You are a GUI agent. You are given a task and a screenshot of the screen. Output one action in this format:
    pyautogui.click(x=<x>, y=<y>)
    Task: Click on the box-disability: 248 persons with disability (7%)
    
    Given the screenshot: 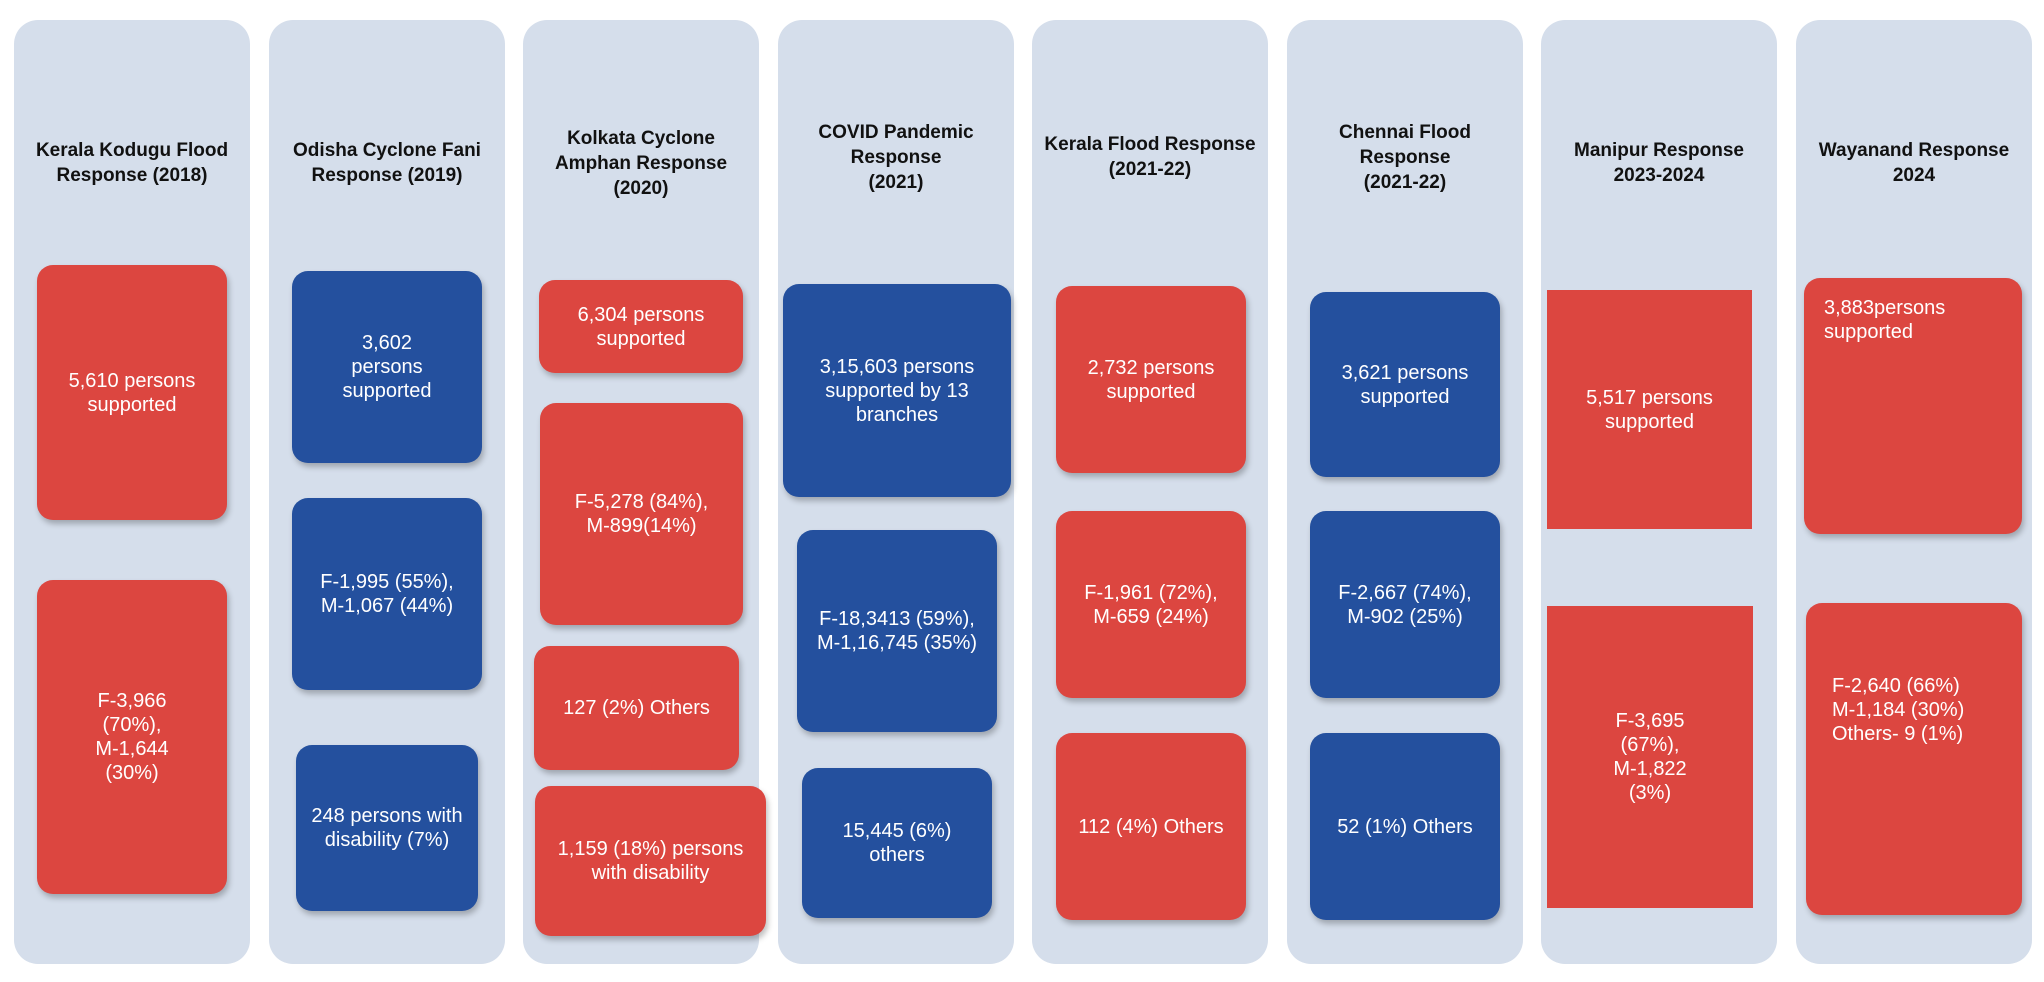 What is the action you would take?
    pyautogui.click(x=387, y=828)
    